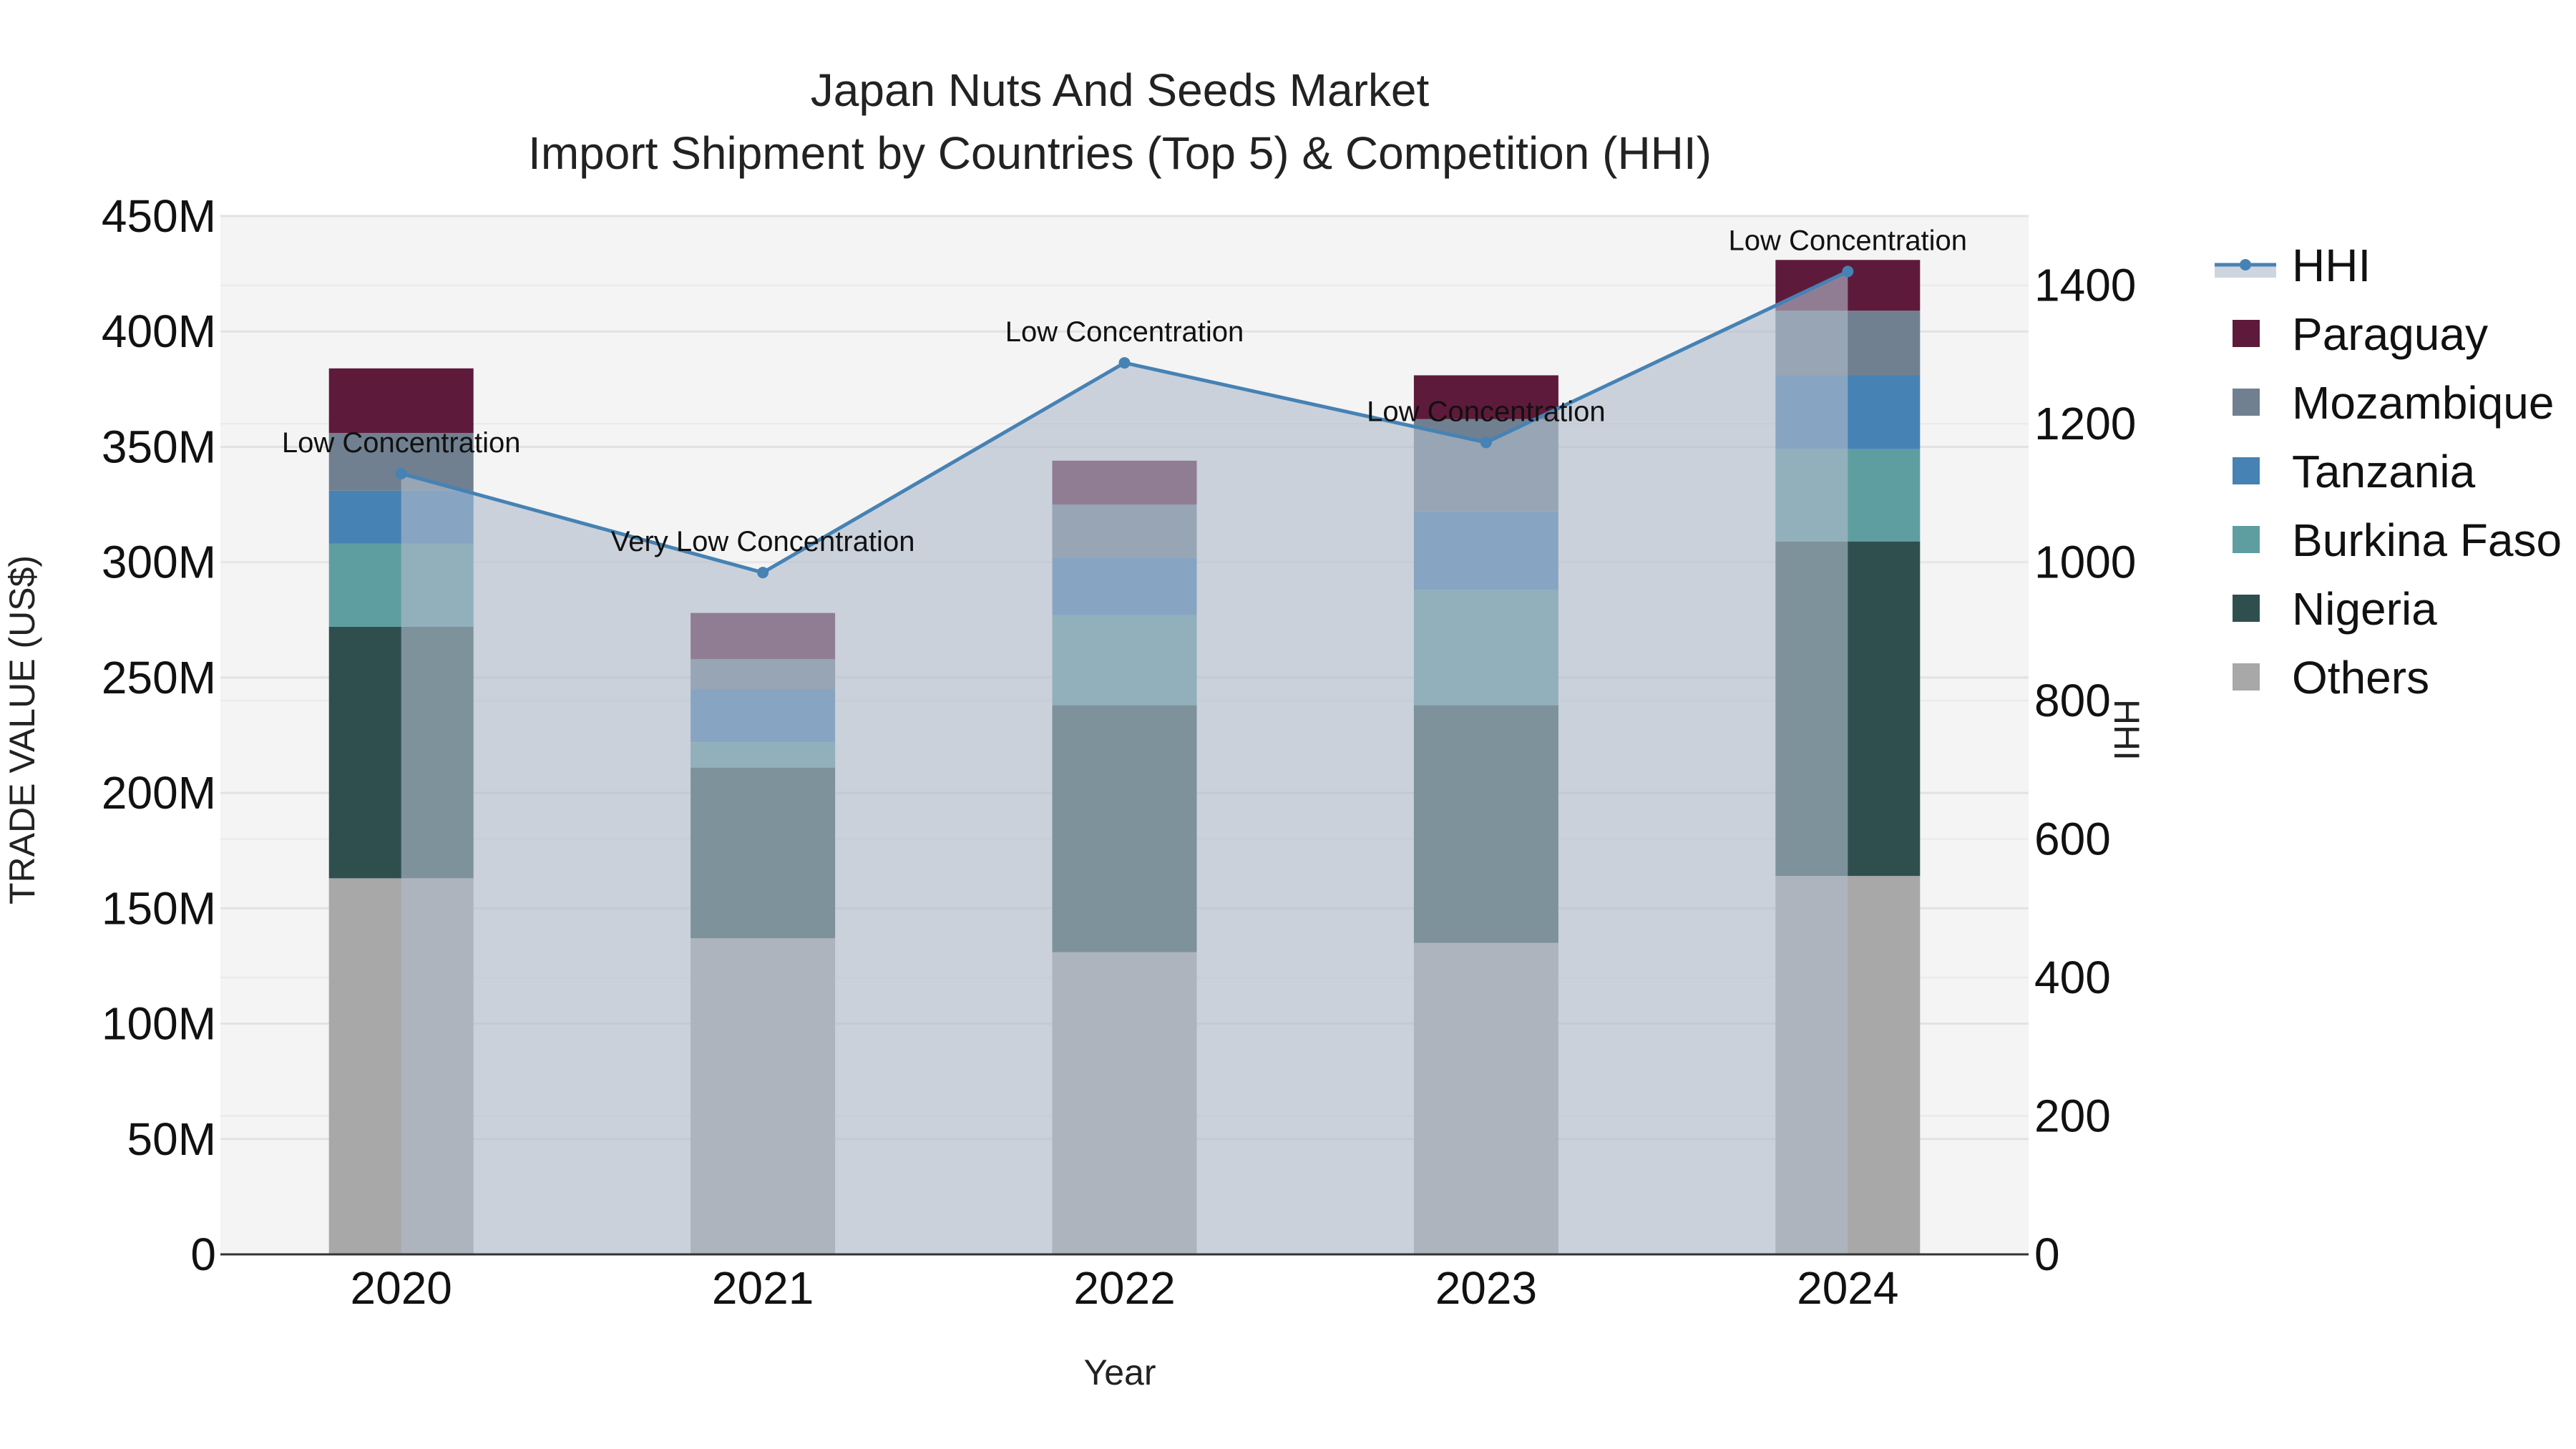 This screenshot has width=2576, height=1449. Describe the element at coordinates (763, 1288) in the screenshot. I see `x-tick-label: 2021` at that location.